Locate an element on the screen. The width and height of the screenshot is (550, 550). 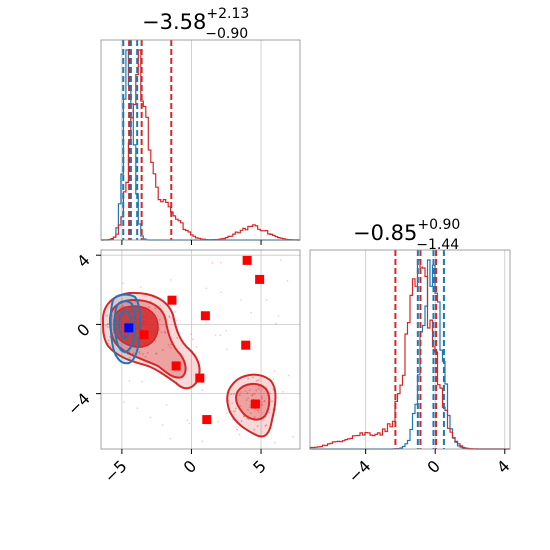
title-p2: −0.85+0.90 −1.44 is located at coordinates (406, 235).